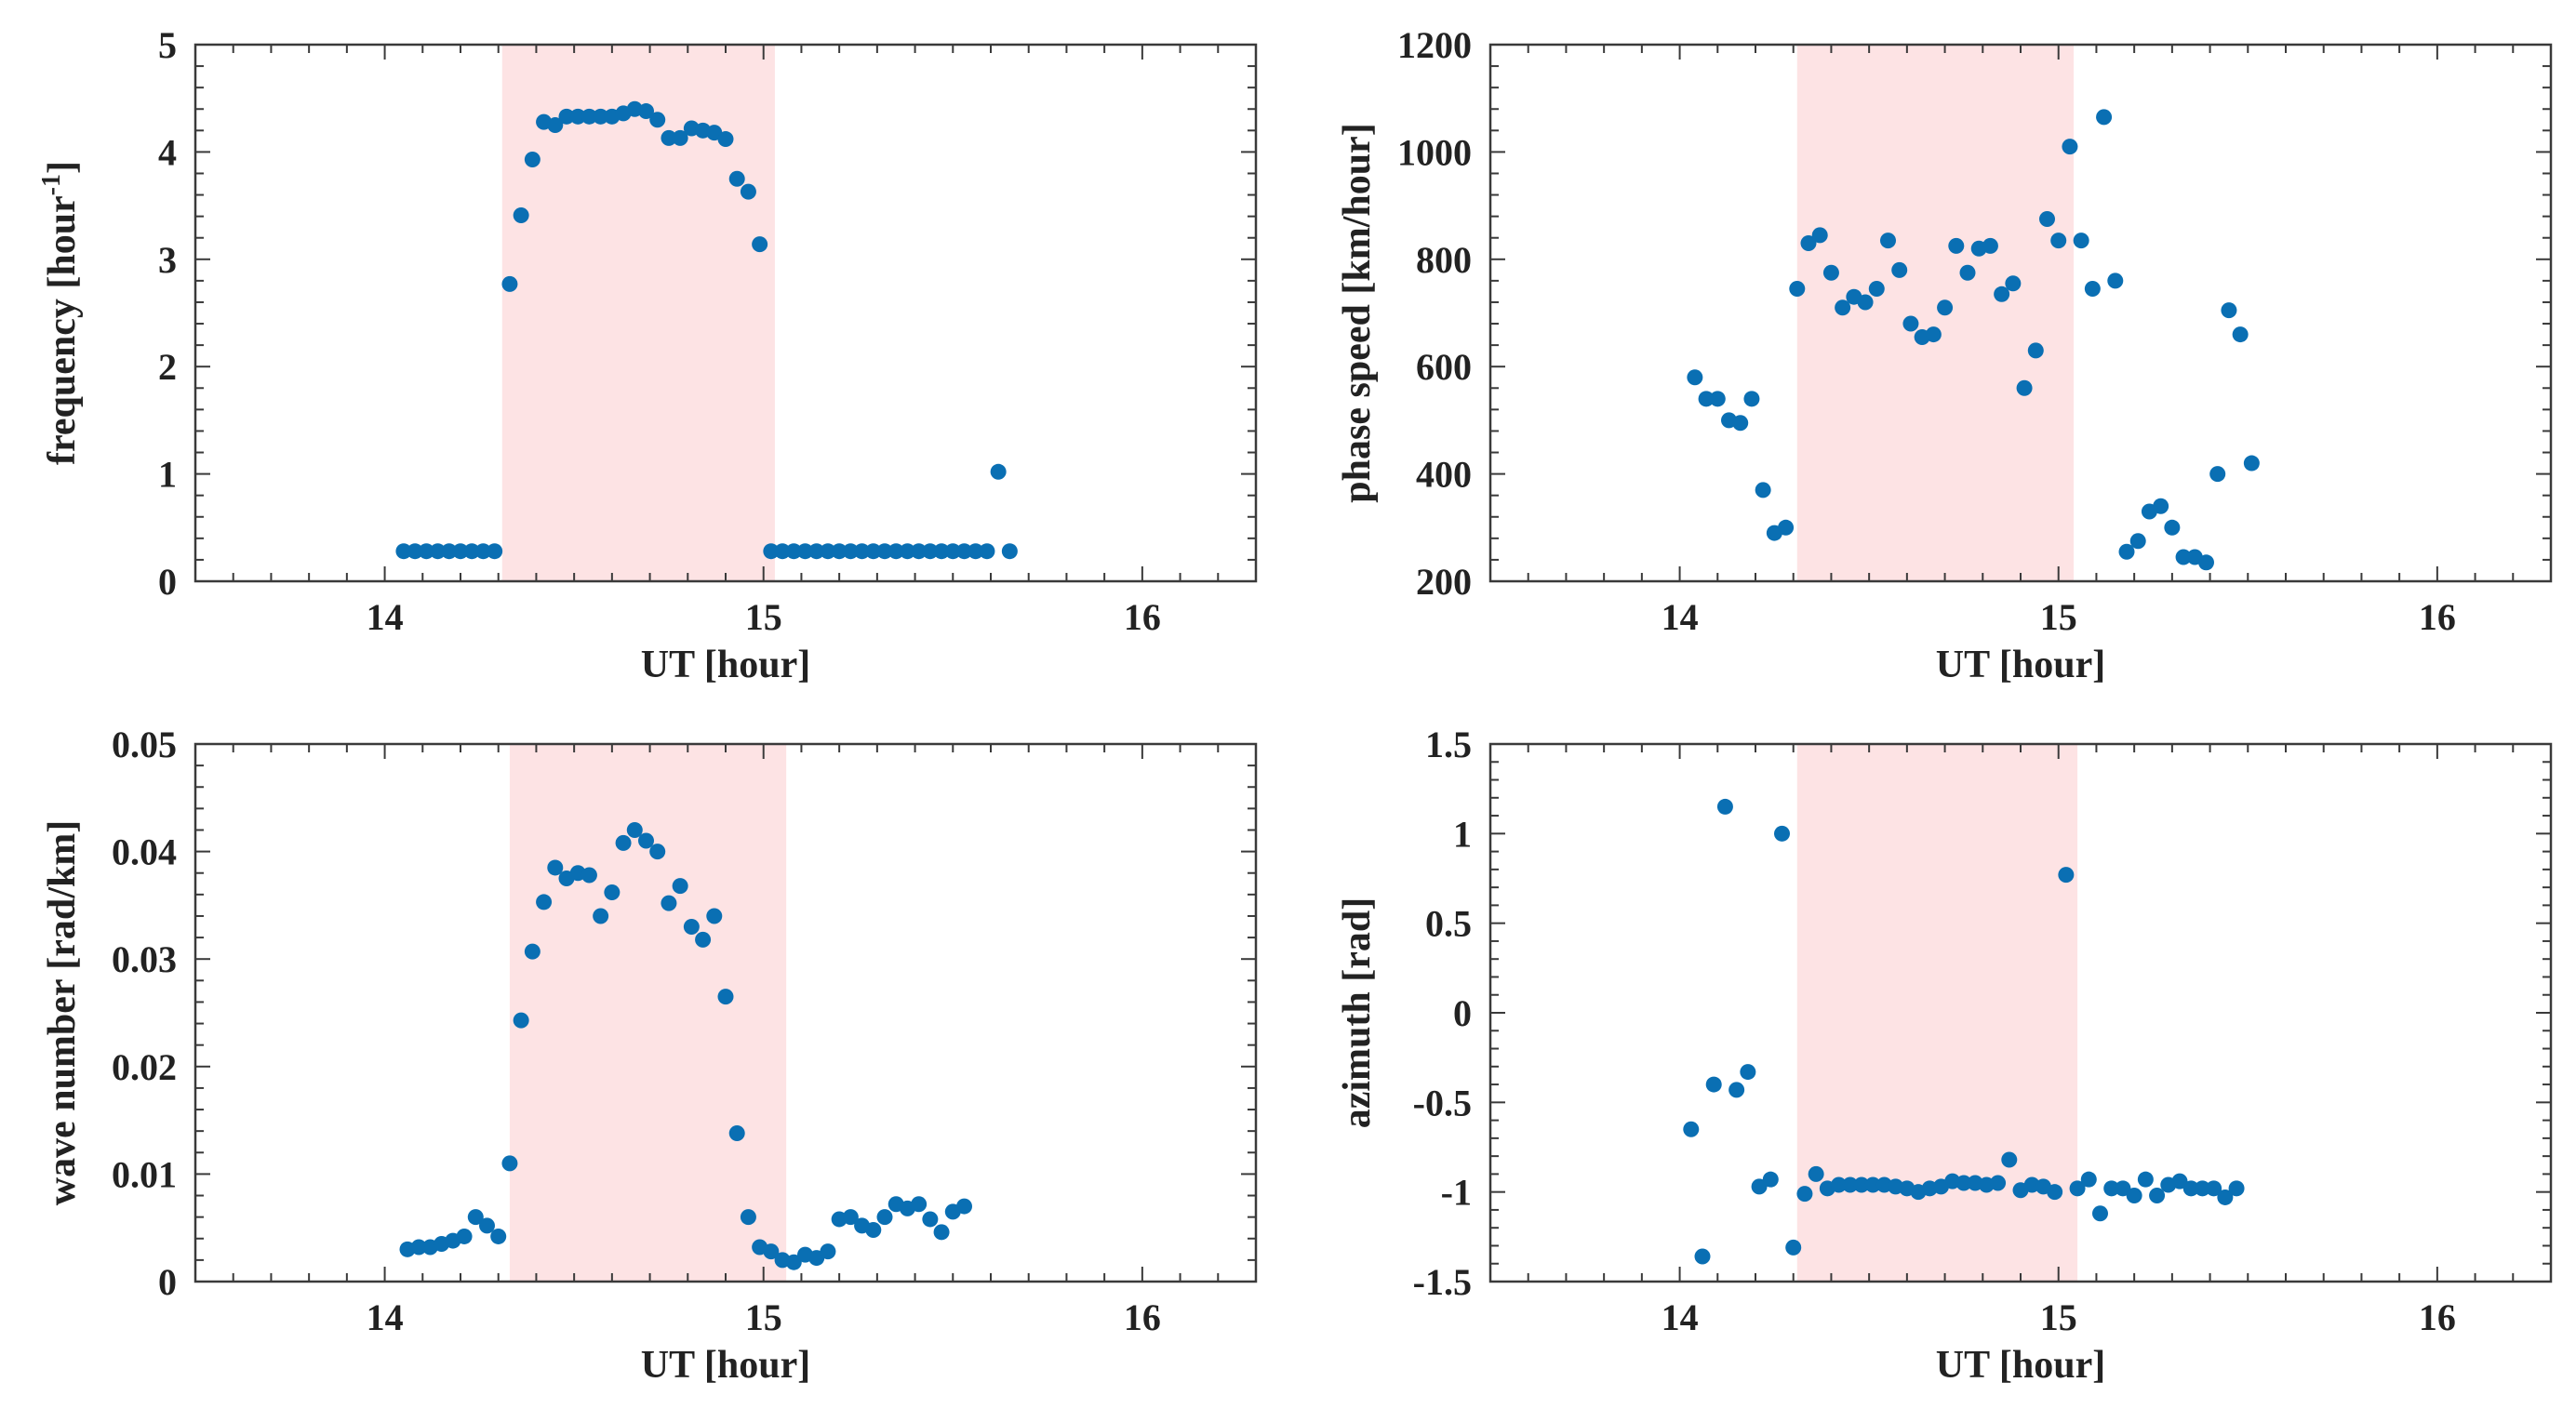 The width and height of the screenshot is (2576, 1422). I want to click on azimuth-x-tick-label: 16, so click(2437, 1317).